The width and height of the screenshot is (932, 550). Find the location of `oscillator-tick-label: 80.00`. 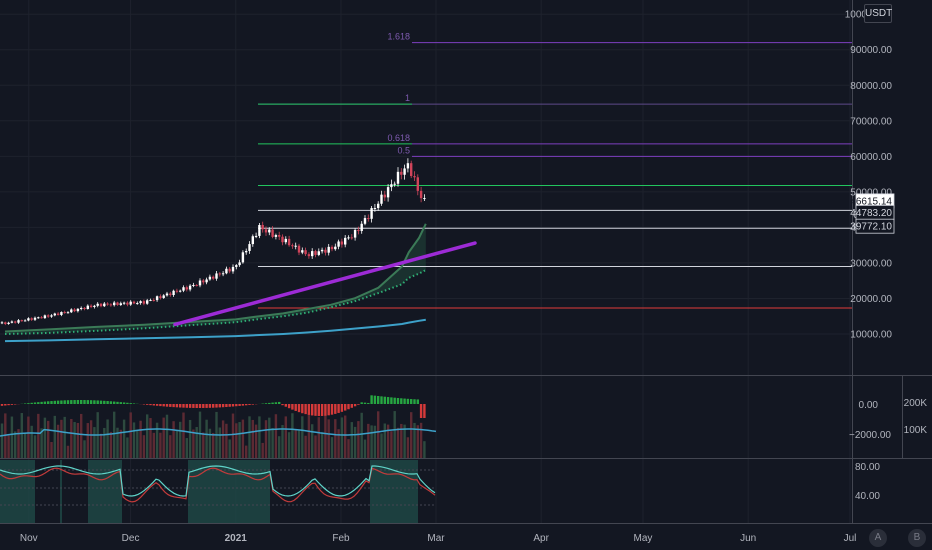

oscillator-tick-label: 80.00 is located at coordinates (867, 467).